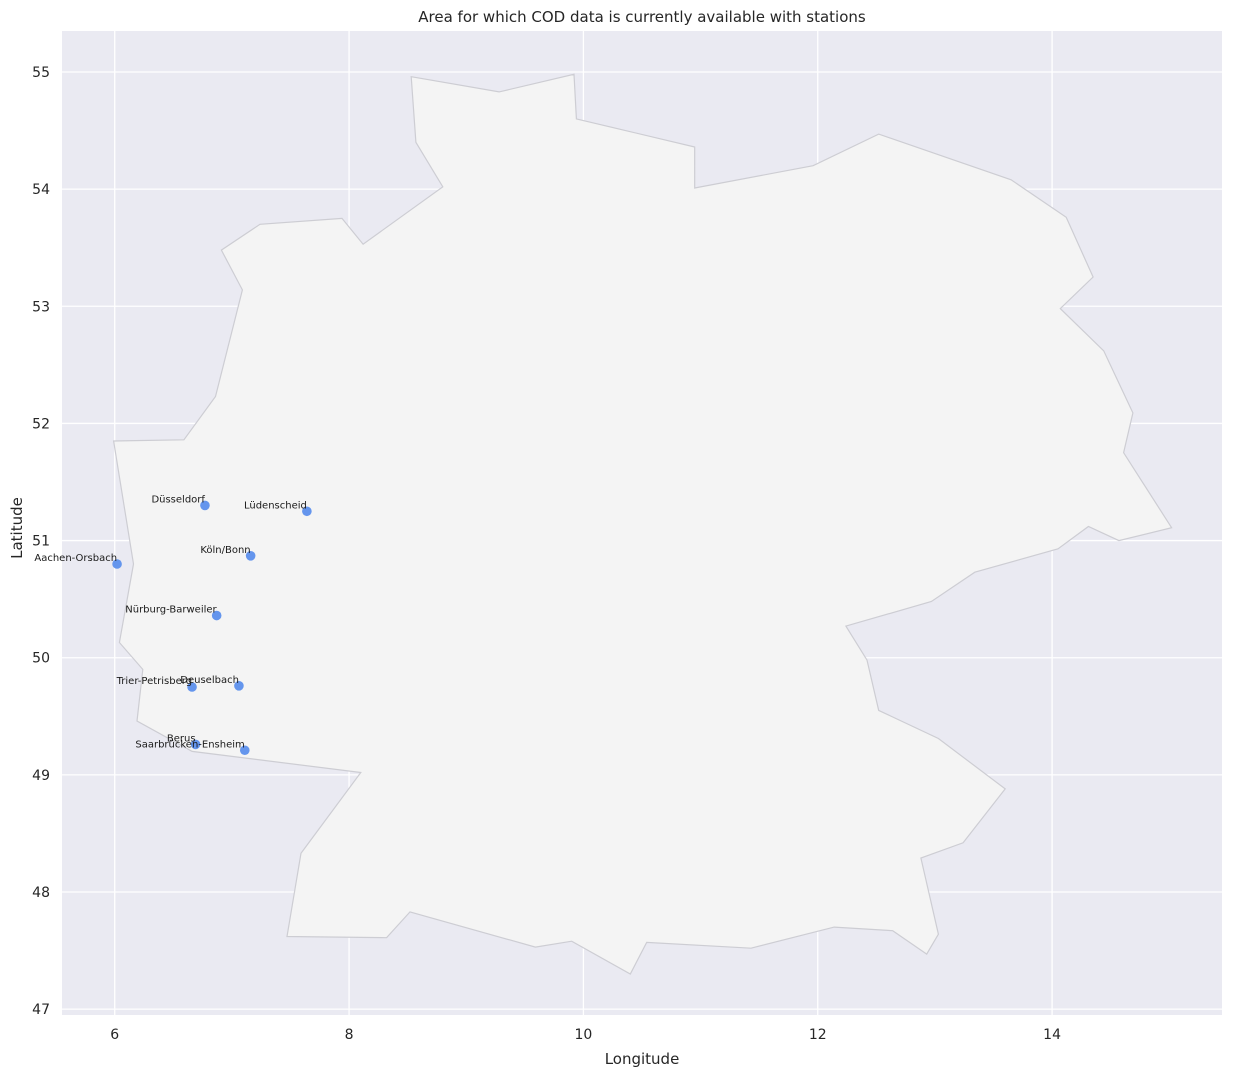 This screenshot has width=1233, height=1077. What do you see at coordinates (349, 1035) in the screenshot?
I see `x-tick-label: 8` at bounding box center [349, 1035].